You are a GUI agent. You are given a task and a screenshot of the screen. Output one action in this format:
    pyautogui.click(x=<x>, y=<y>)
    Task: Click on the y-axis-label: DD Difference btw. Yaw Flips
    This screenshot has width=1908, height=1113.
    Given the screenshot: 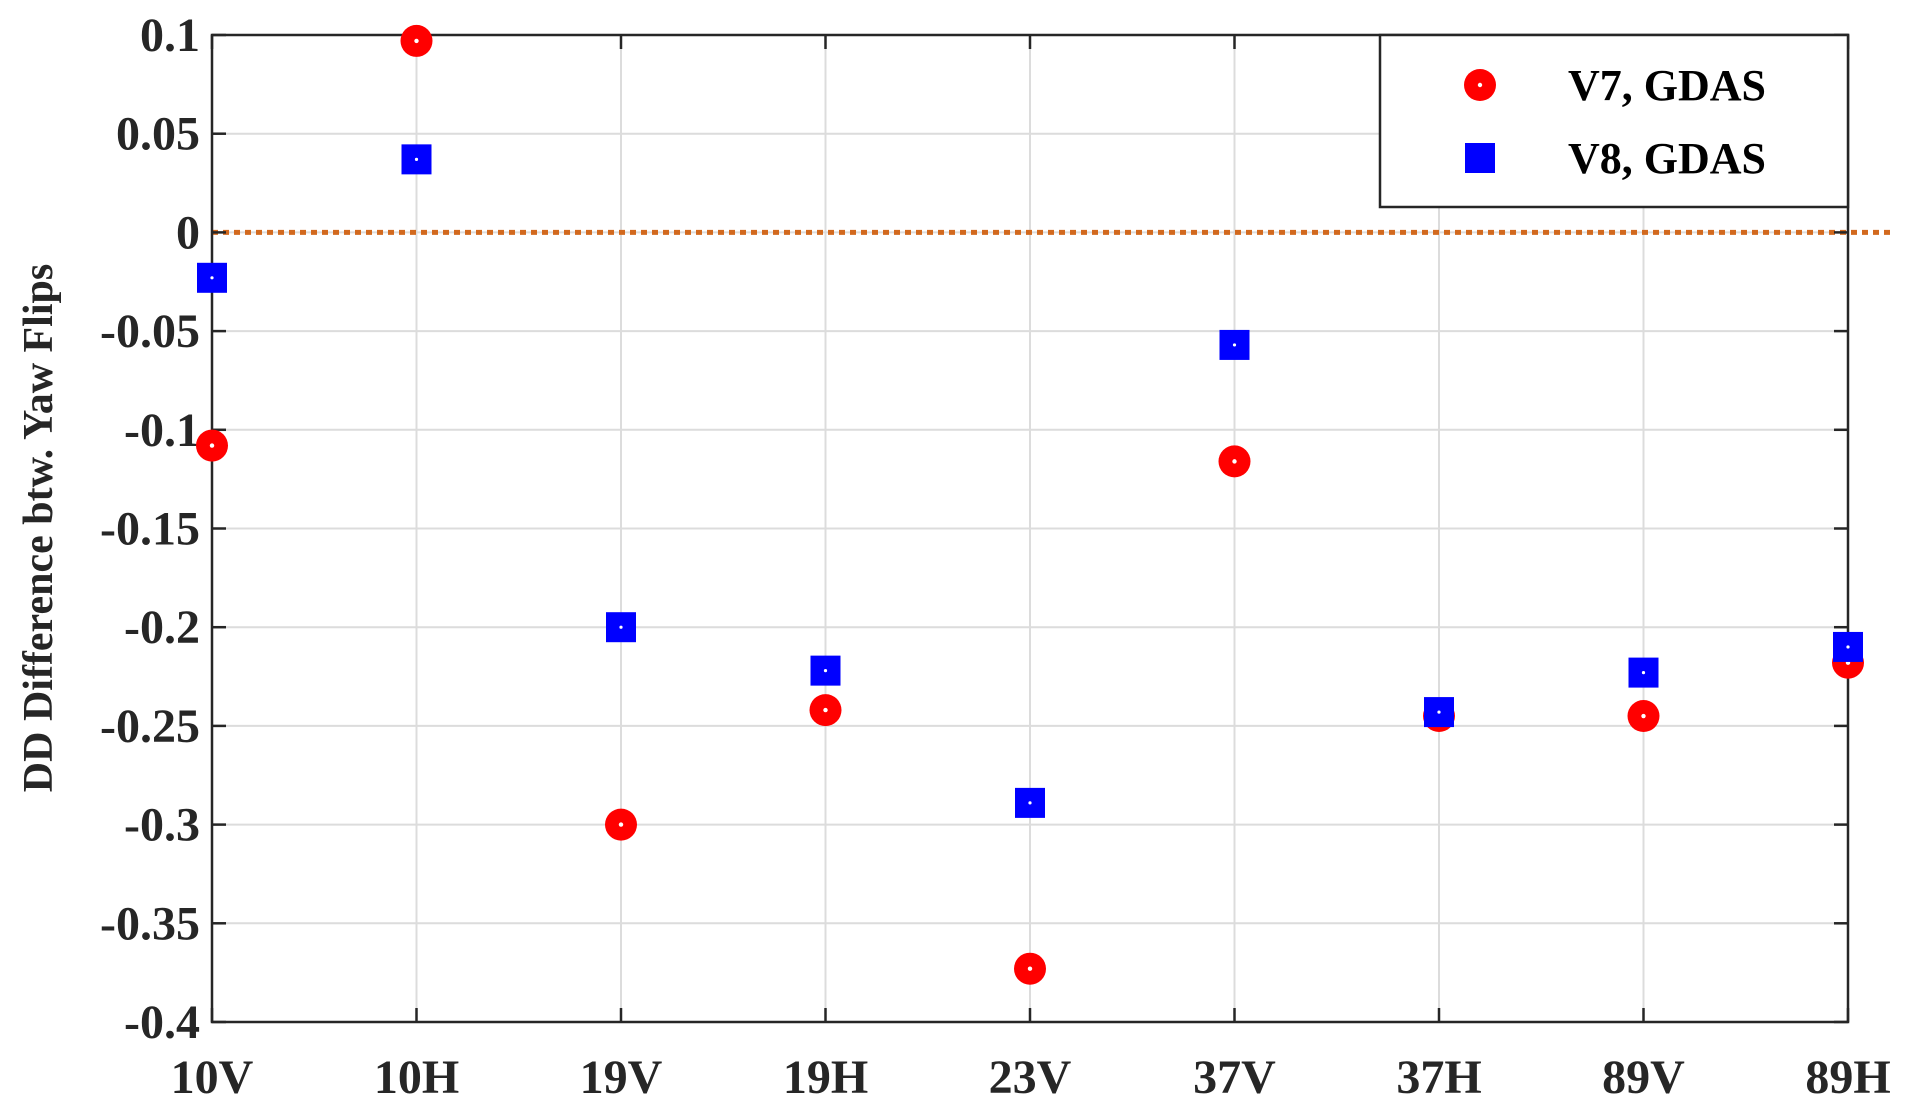 What is the action you would take?
    pyautogui.click(x=39, y=528)
    